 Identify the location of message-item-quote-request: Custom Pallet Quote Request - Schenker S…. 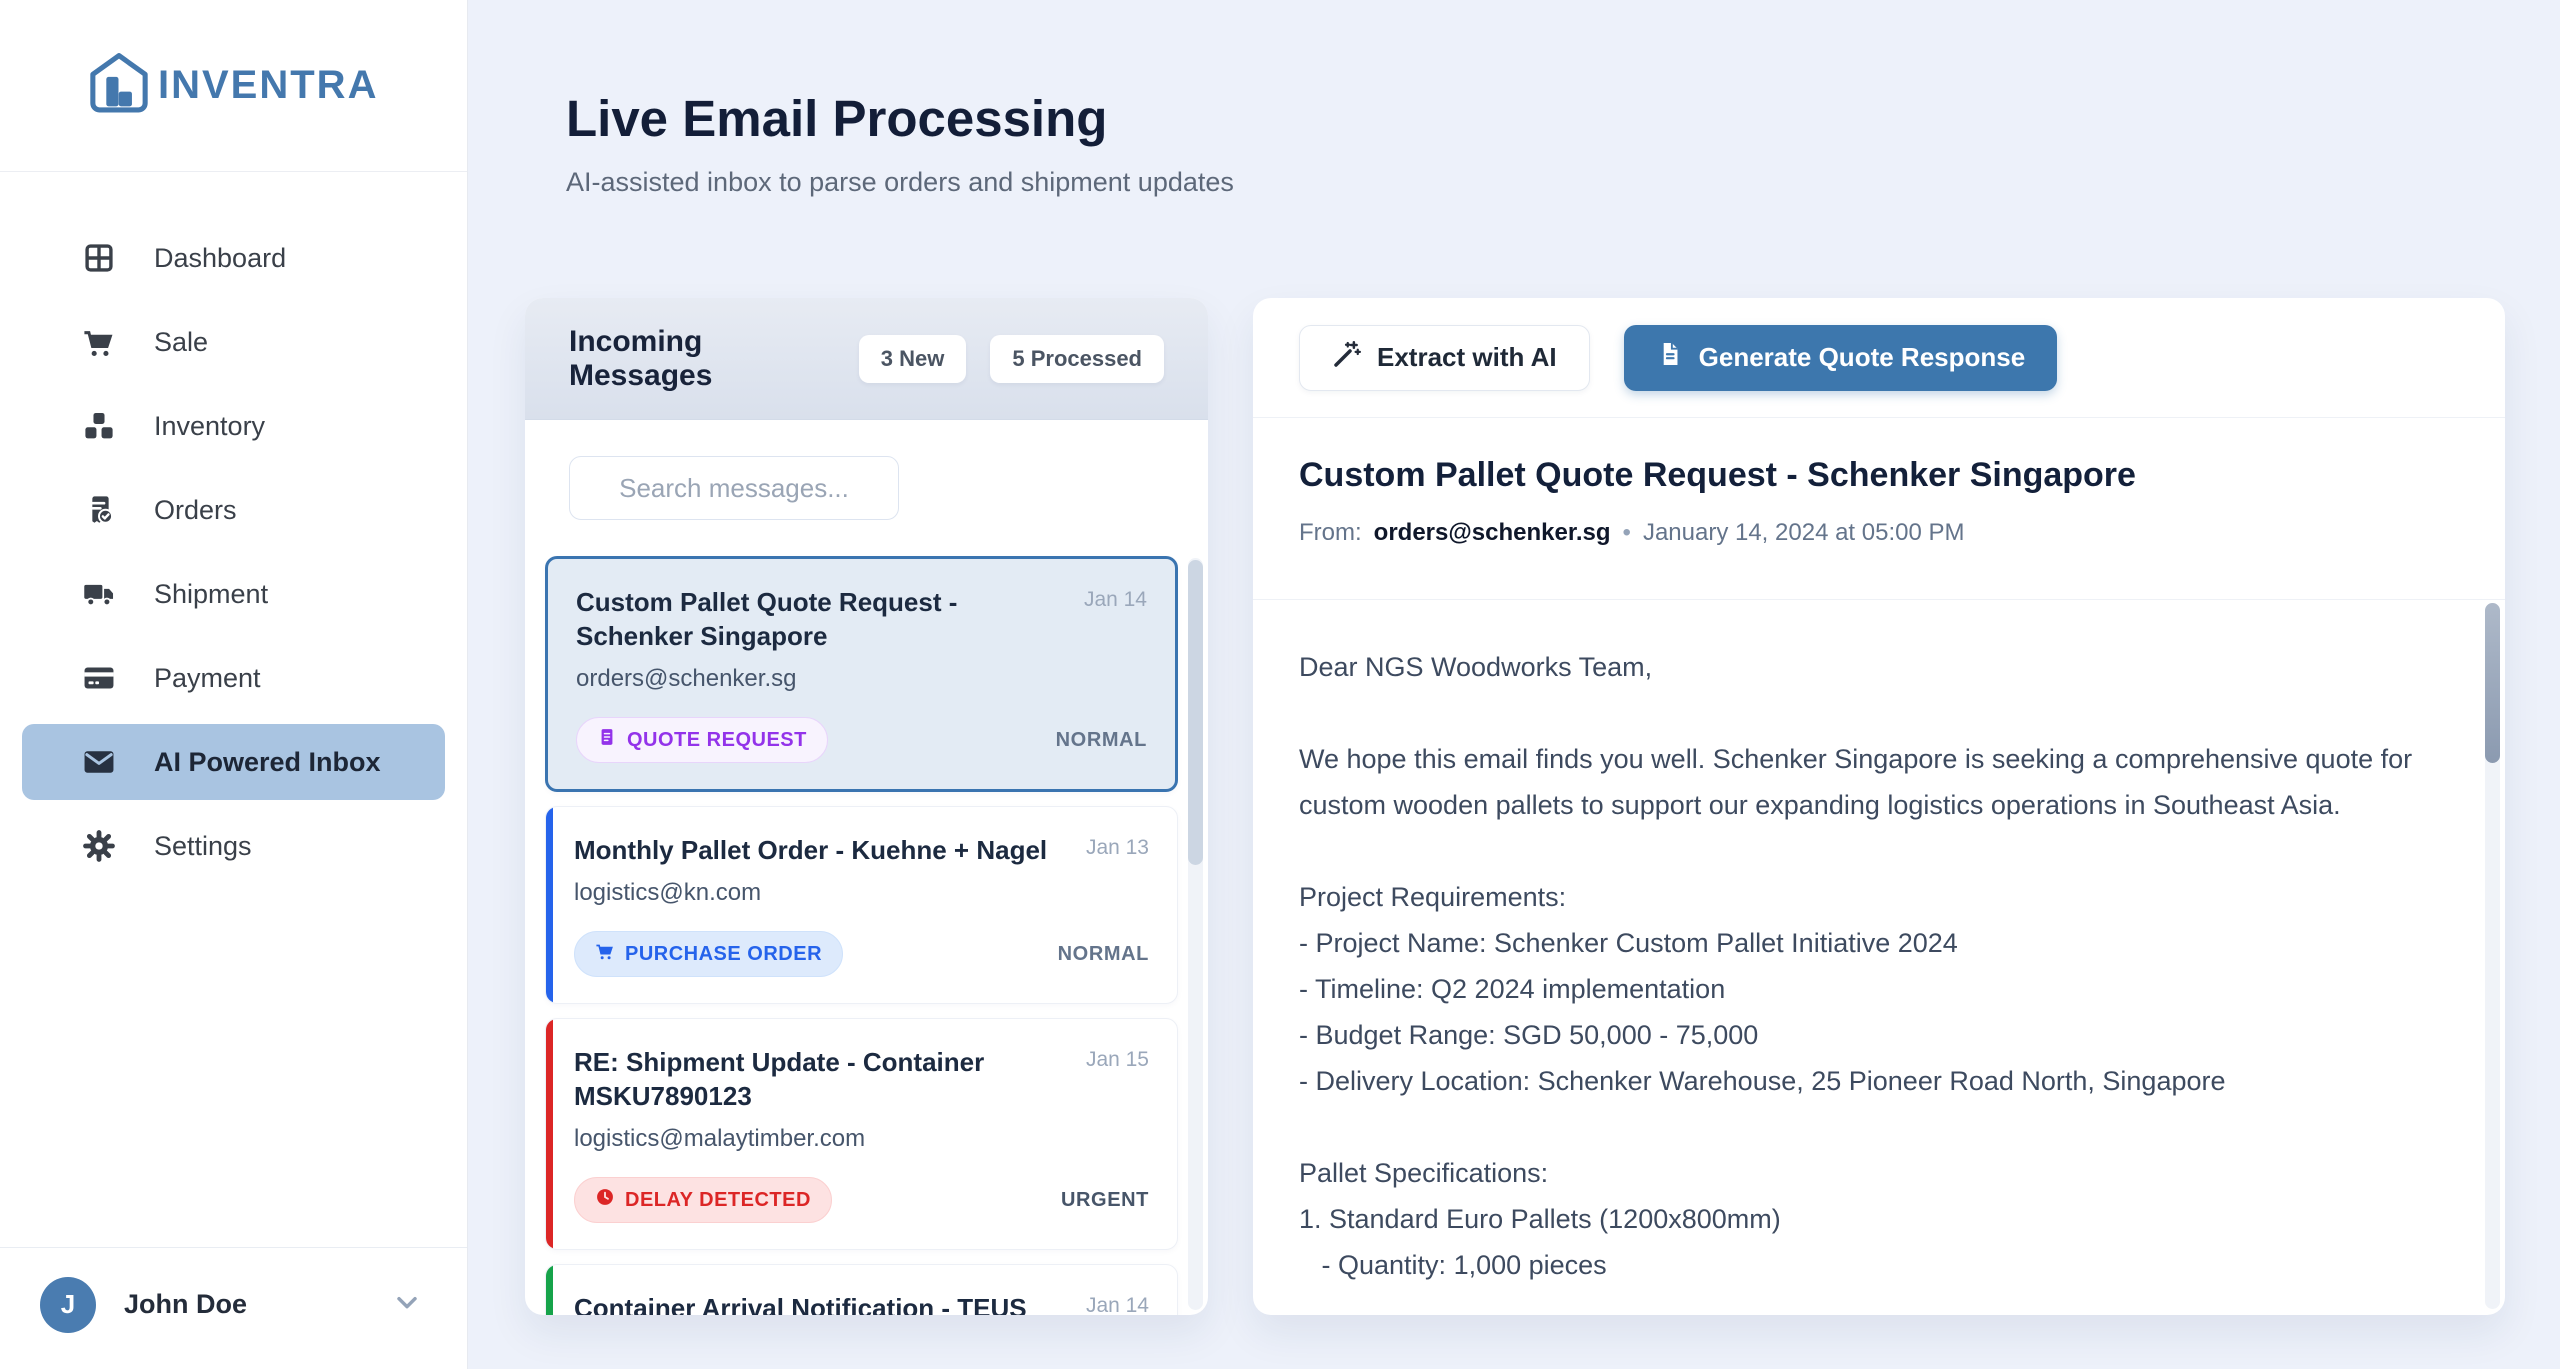
(861, 674).